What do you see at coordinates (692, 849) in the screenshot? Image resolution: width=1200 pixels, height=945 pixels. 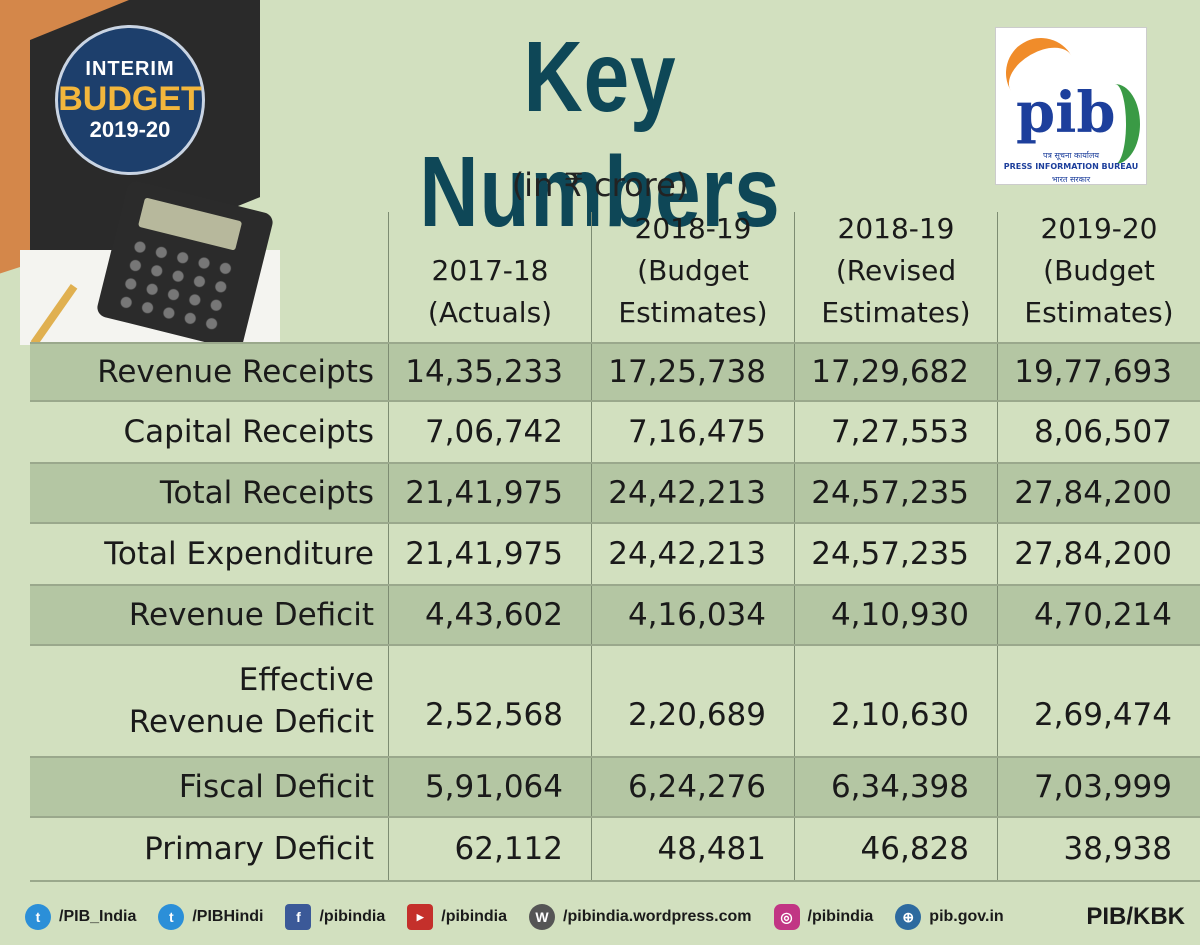 I see `table-cell: 48,481` at bounding box center [692, 849].